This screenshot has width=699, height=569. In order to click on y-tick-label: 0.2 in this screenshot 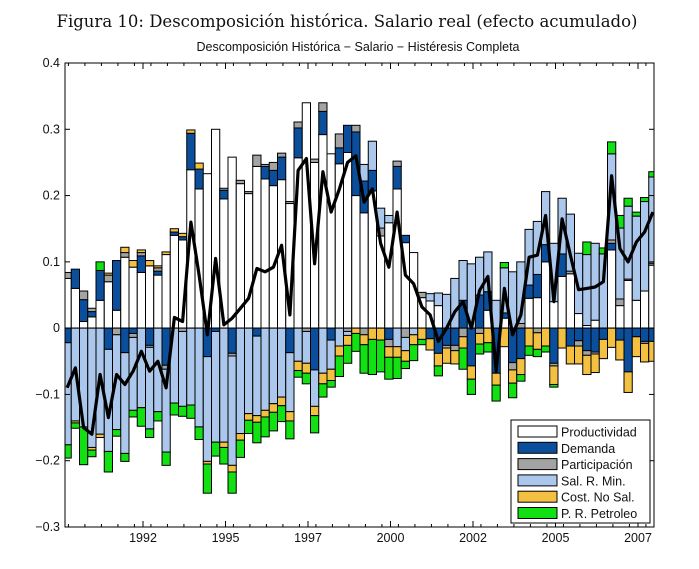, I will do `click(51, 196)`.